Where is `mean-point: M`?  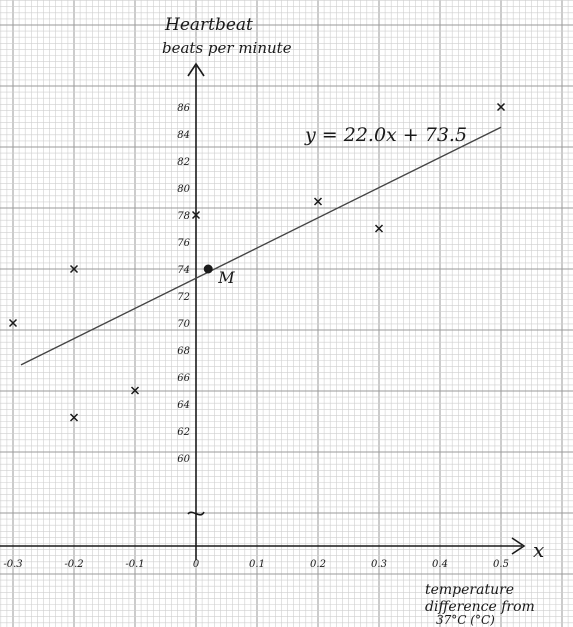
mean-point: M is located at coordinates (219, 275).